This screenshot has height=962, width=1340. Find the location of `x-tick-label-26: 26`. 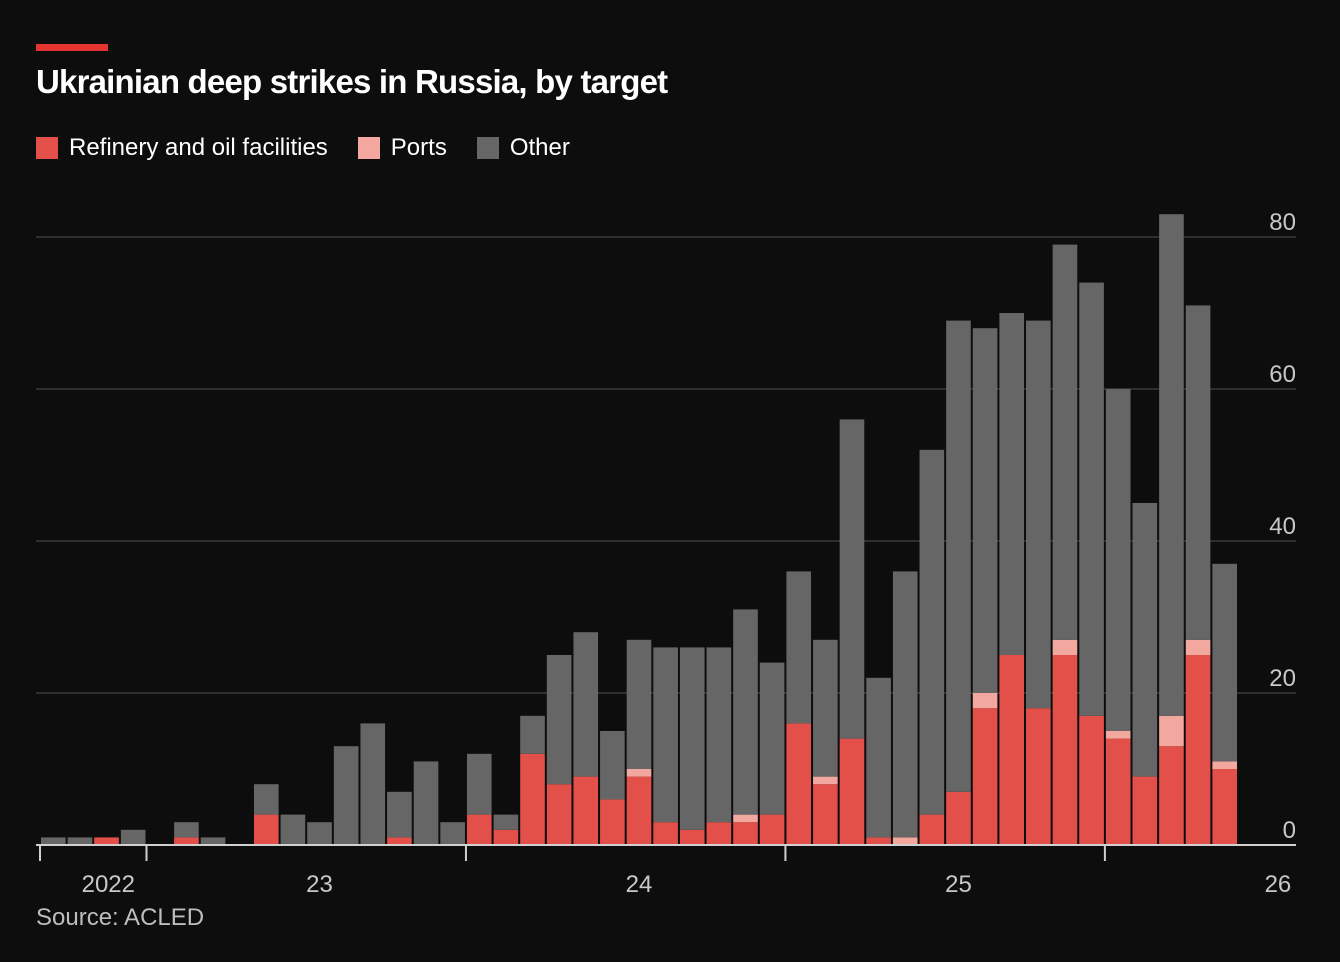

x-tick-label-26: 26 is located at coordinates (1278, 884).